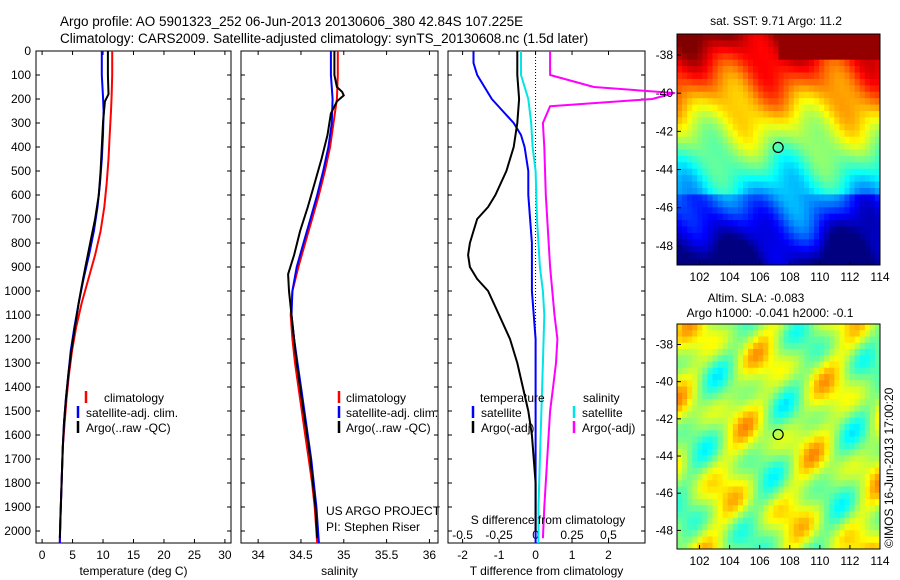  Describe the element at coordinates (778, 149) in the screenshot. I see `map-frame` at that location.